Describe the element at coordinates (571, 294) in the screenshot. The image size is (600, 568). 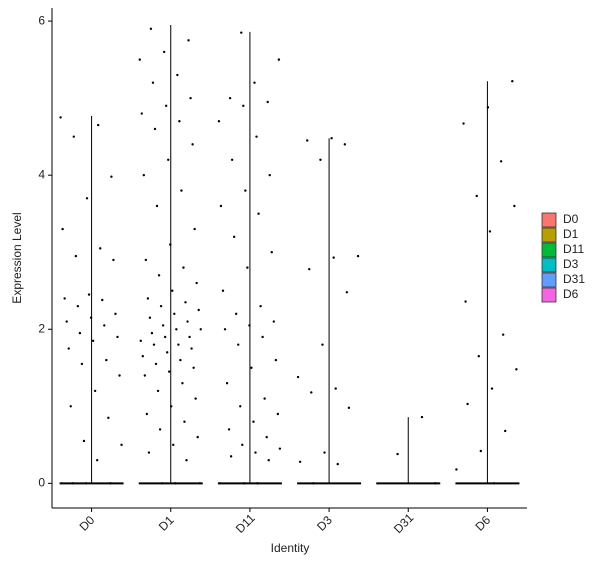
I see `legend-label: D6` at that location.